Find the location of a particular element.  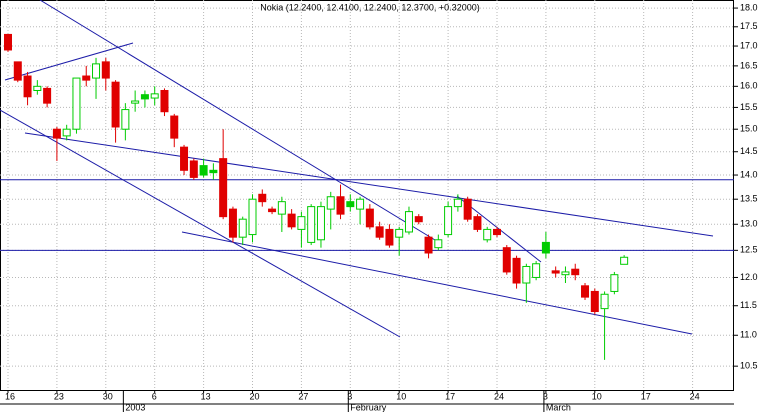

y-tick-label: 16.5 is located at coordinates (749, 65).